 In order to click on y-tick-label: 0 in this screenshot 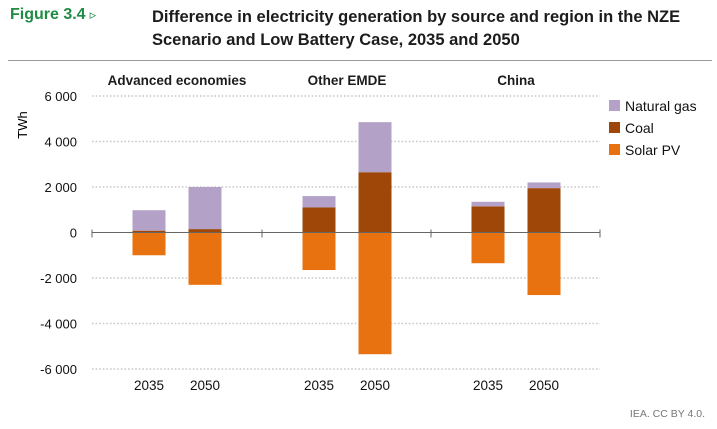, I will do `click(73, 233)`.